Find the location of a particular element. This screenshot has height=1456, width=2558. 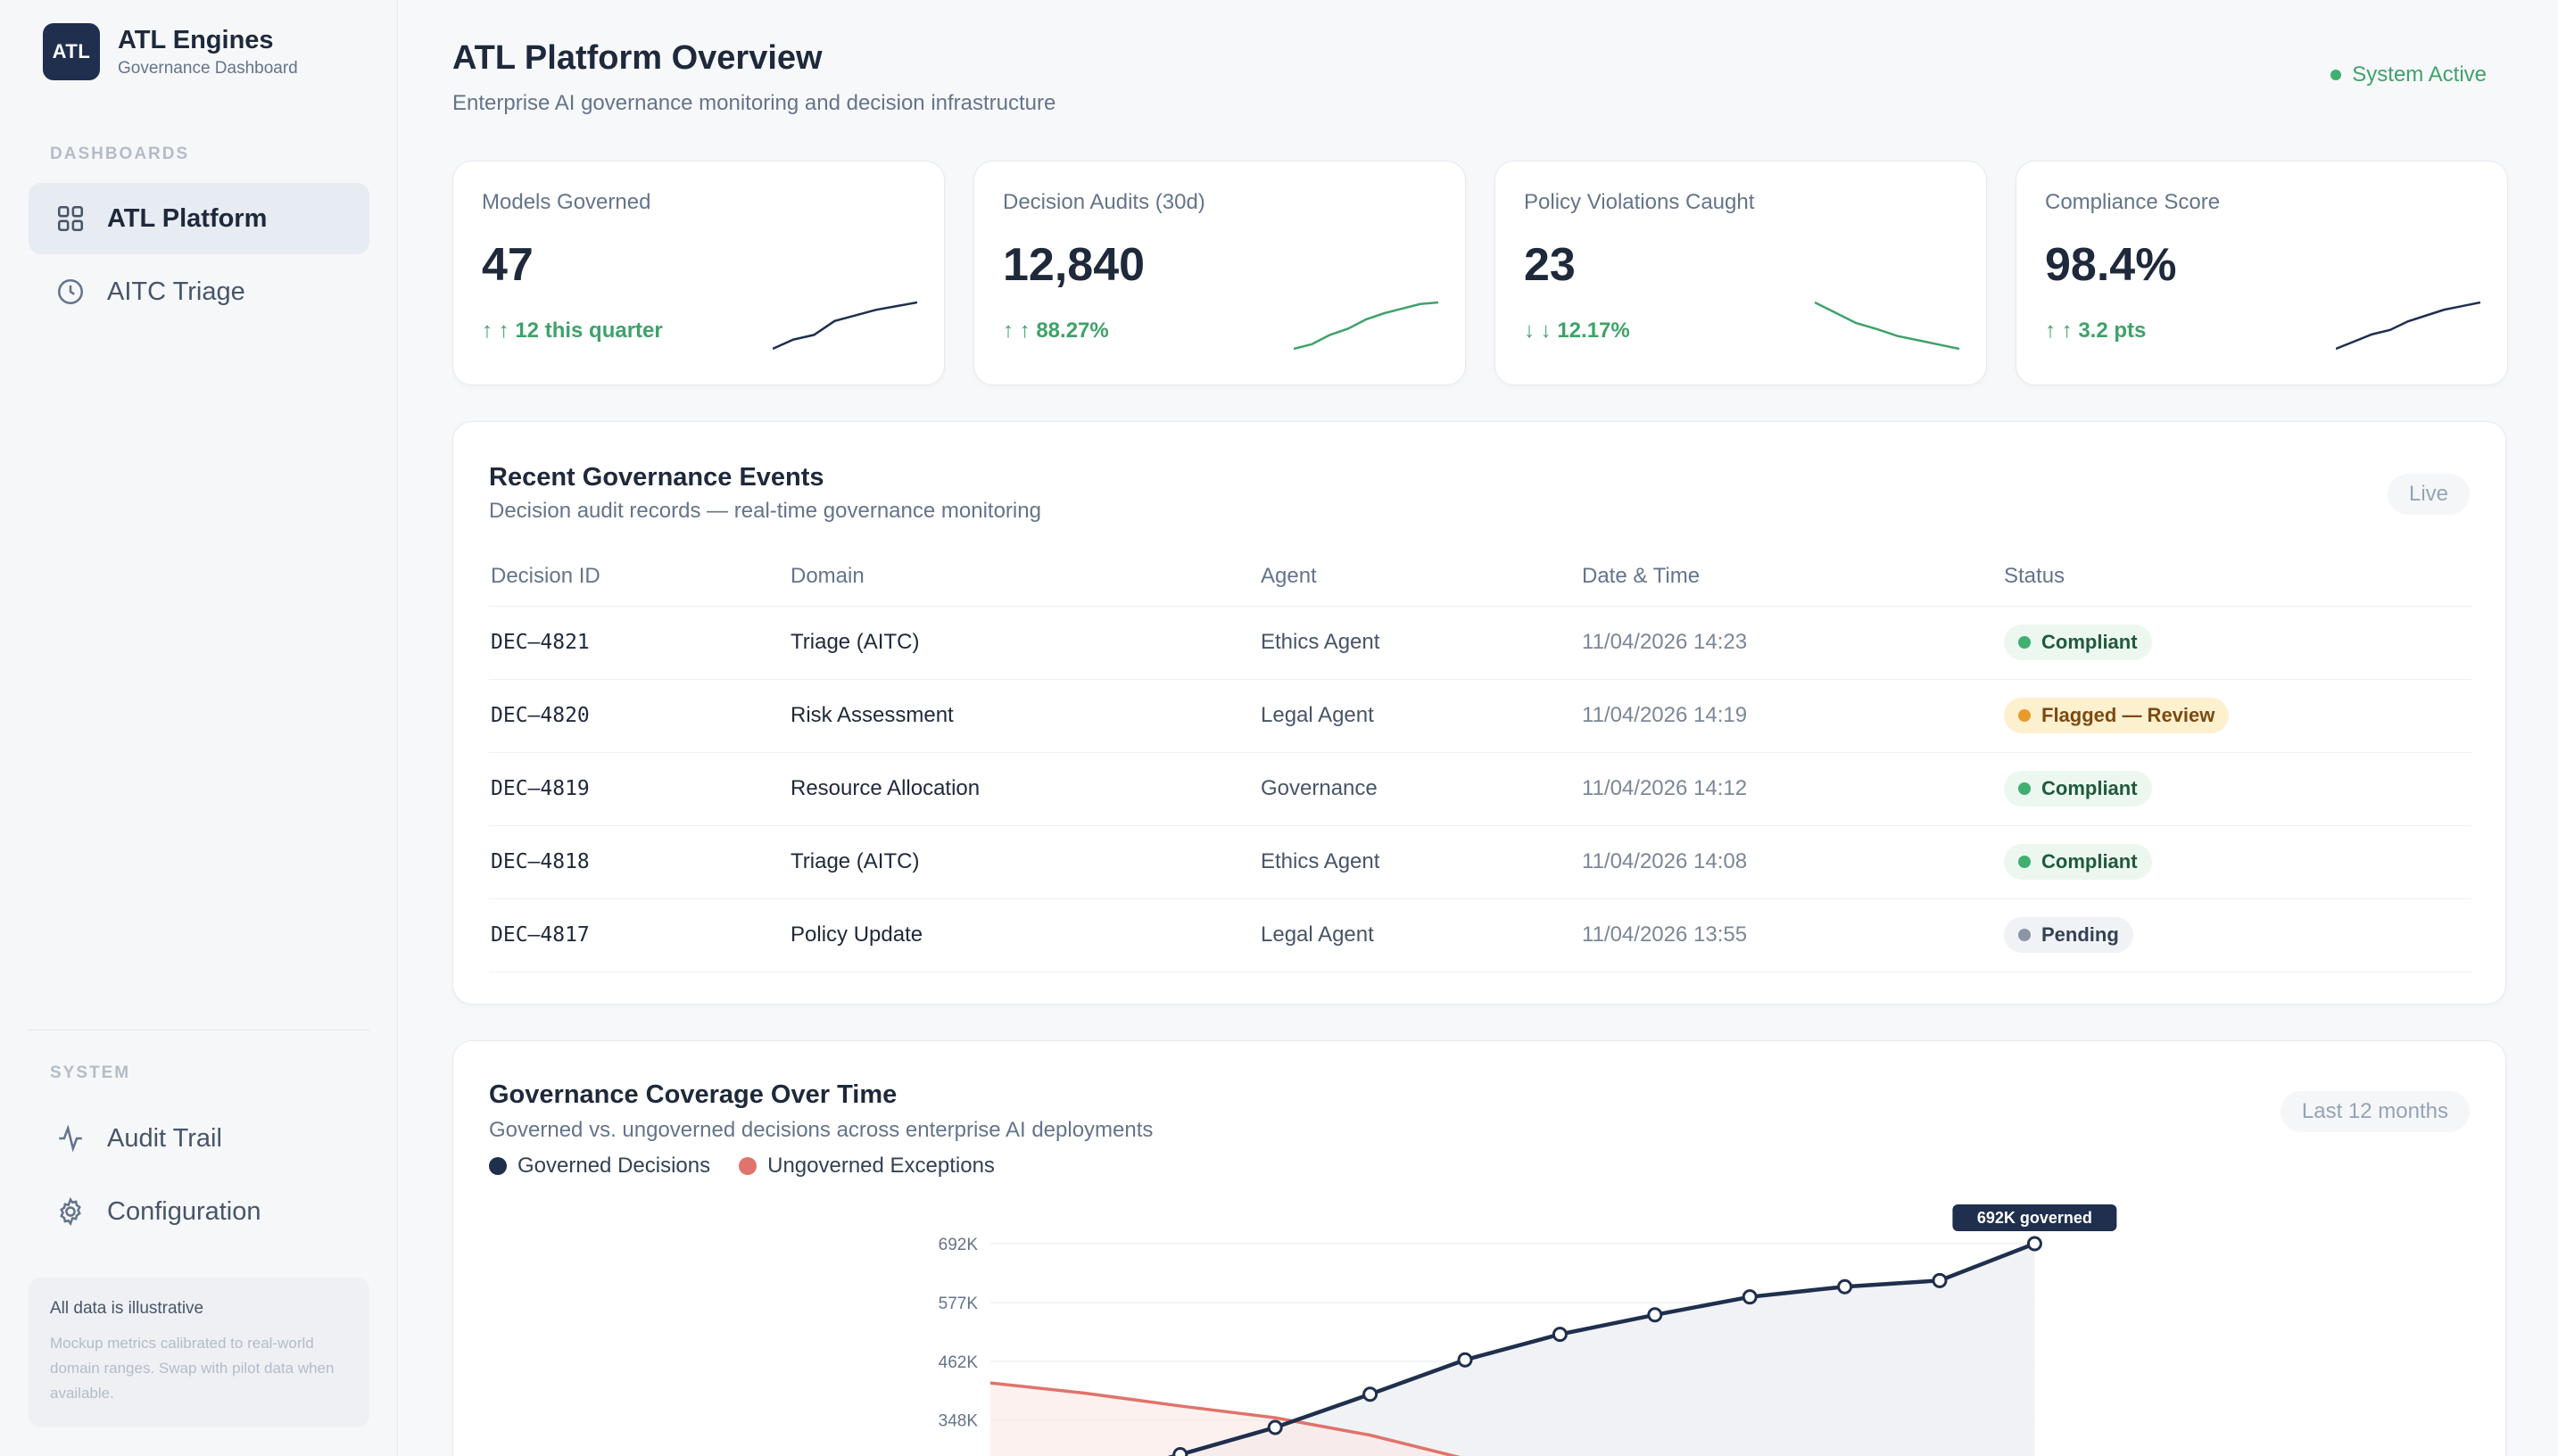

status-badge: Flagged — Review is located at coordinates (2117, 716).